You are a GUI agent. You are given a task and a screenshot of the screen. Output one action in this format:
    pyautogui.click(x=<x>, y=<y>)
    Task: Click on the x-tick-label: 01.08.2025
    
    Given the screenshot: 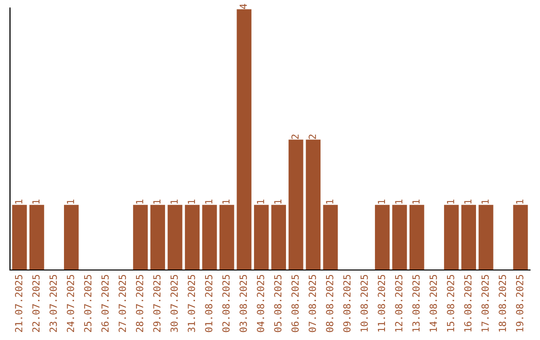 What is the action you would take?
    pyautogui.click(x=208, y=303)
    